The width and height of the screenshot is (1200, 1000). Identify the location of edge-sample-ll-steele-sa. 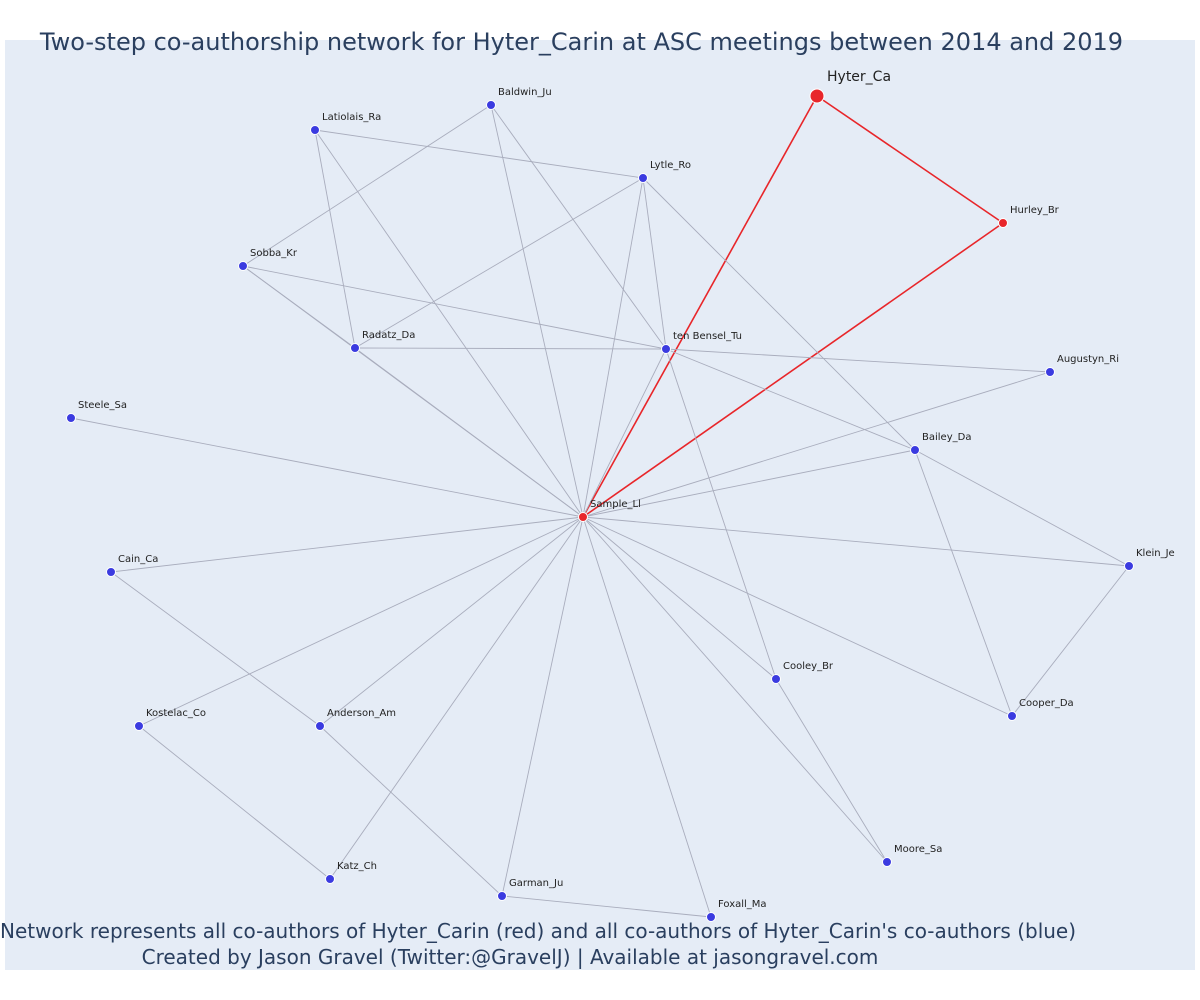
(327, 467).